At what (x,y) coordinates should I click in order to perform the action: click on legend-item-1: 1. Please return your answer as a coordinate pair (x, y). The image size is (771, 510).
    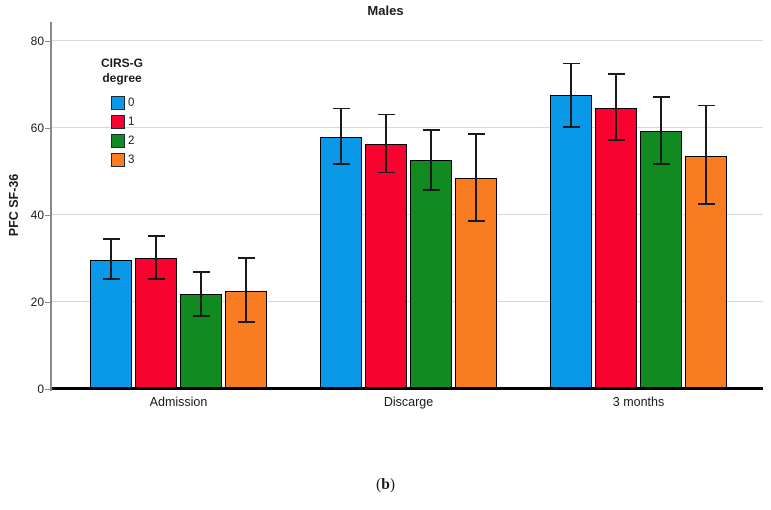
    Looking at the image, I should click on (131, 121).